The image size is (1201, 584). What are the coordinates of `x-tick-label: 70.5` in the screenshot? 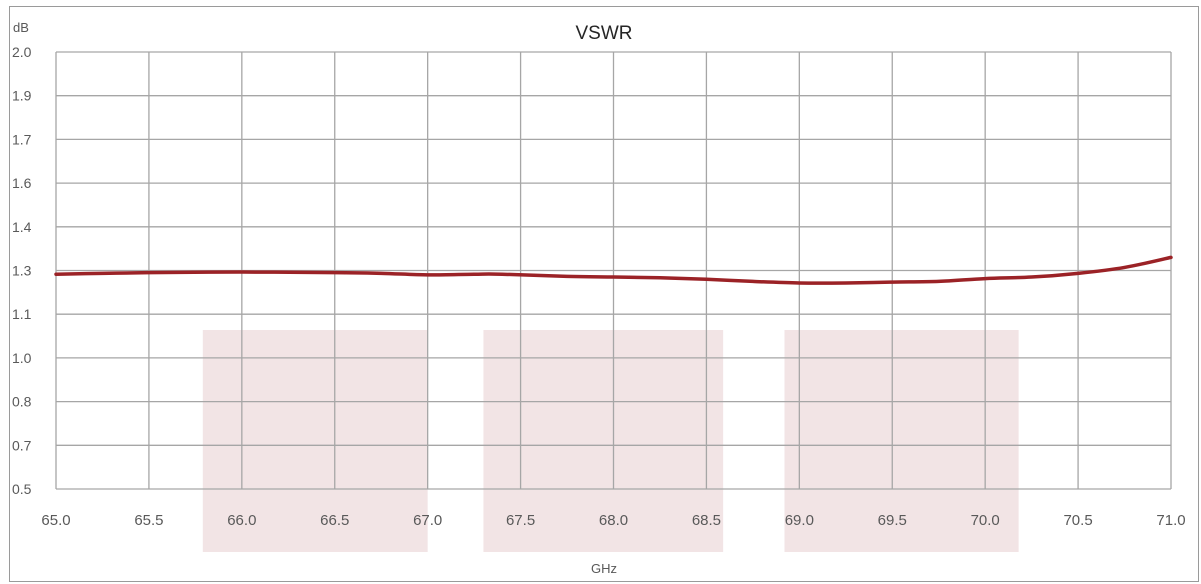 It's located at (1077, 520).